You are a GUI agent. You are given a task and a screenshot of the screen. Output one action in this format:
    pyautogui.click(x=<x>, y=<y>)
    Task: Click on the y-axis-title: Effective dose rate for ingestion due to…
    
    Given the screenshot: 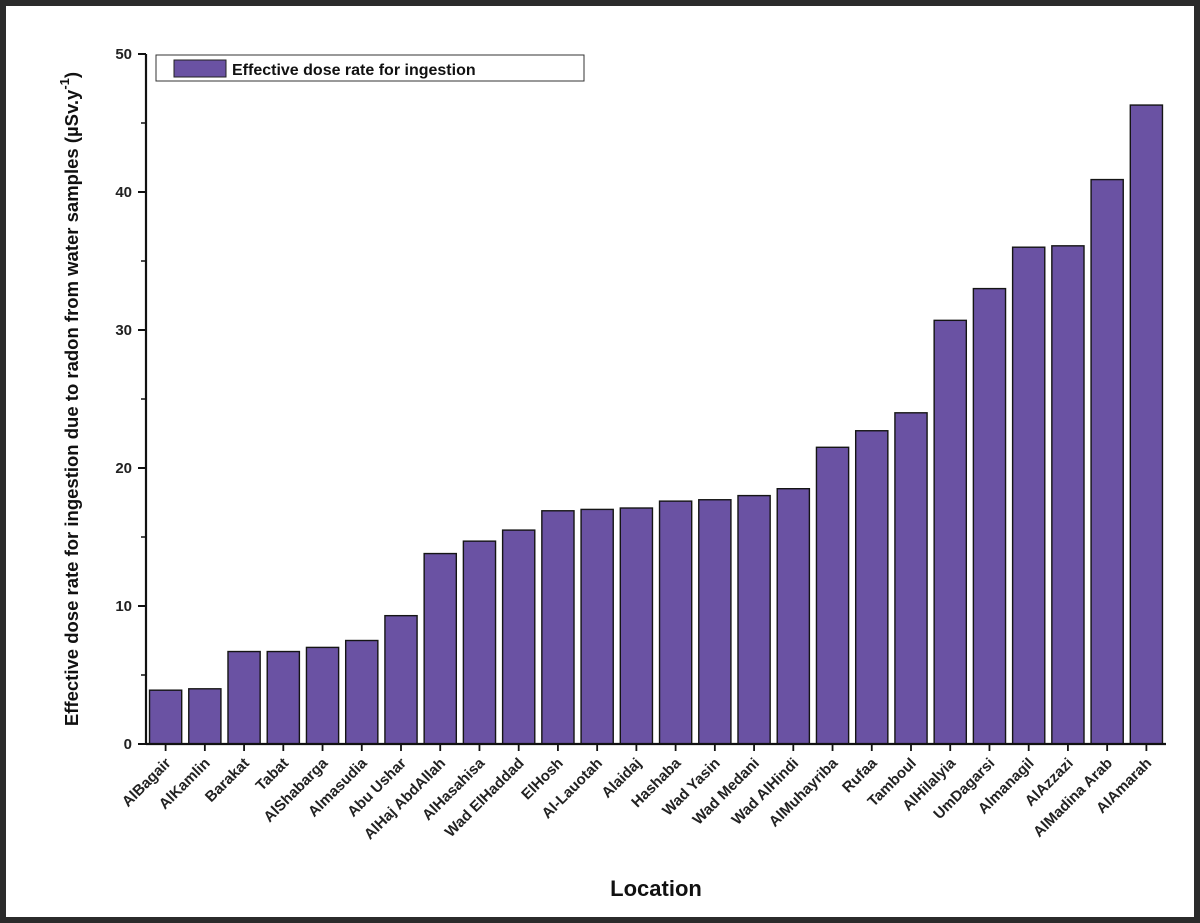 What is the action you would take?
    pyautogui.click(x=69, y=399)
    